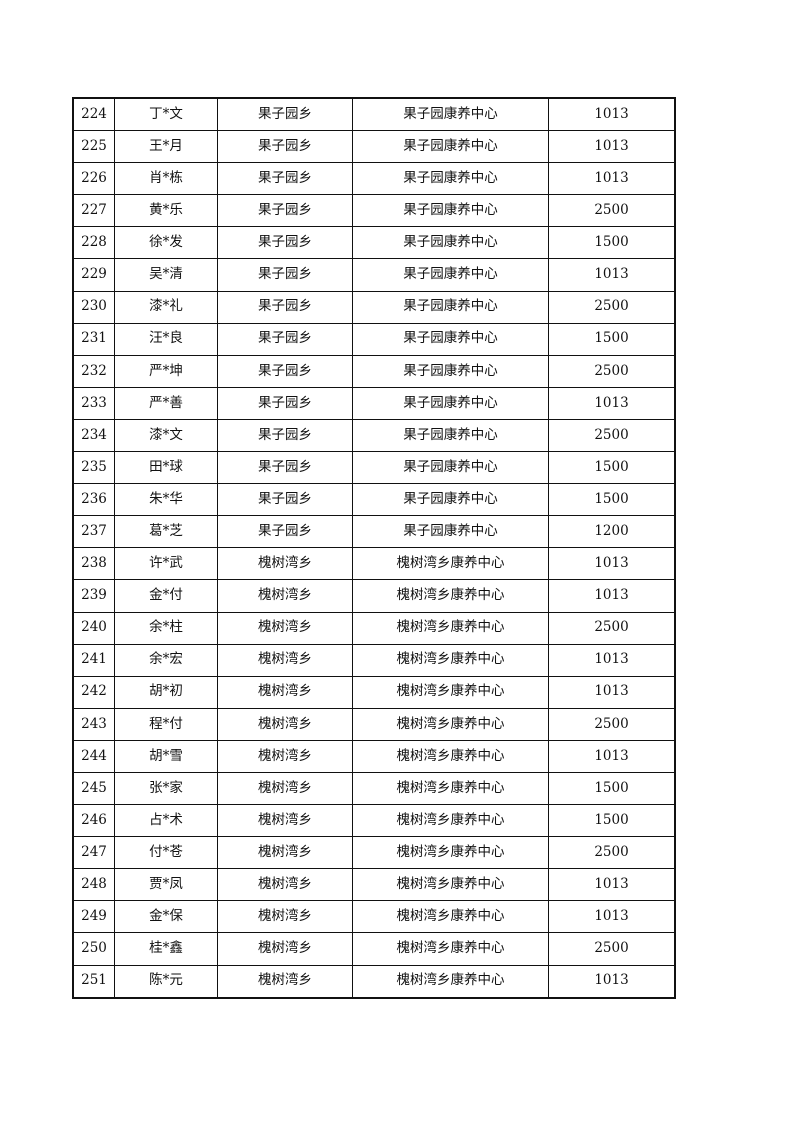 This screenshot has width=793, height=1122. Describe the element at coordinates (166, 853) in the screenshot. I see `name-cell: 付*苍` at that location.